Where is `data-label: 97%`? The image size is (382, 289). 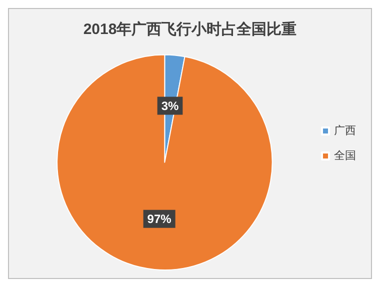
data-label: 97% is located at coordinates (159, 219).